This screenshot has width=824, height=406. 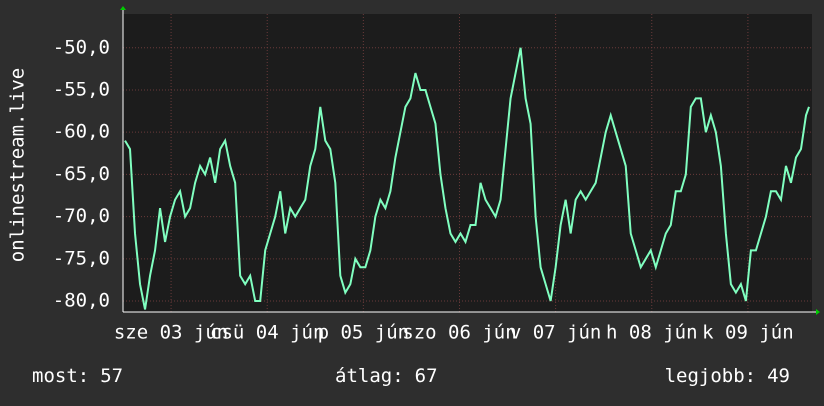 I want to click on y-tick-label: -65,0, so click(x=81, y=174).